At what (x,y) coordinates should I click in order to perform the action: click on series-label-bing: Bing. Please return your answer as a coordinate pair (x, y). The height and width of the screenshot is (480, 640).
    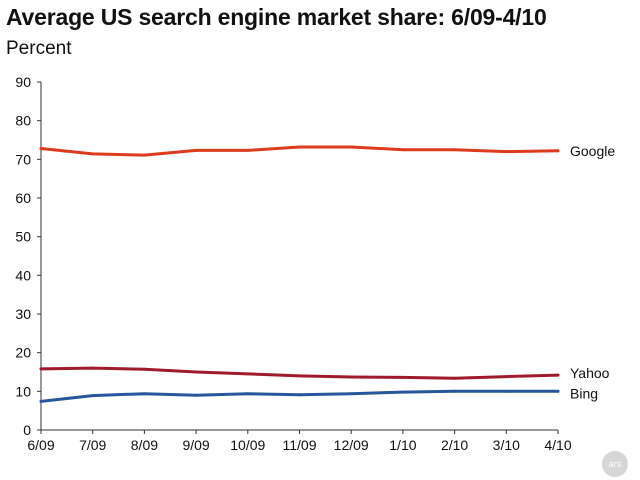
    Looking at the image, I should click on (584, 393).